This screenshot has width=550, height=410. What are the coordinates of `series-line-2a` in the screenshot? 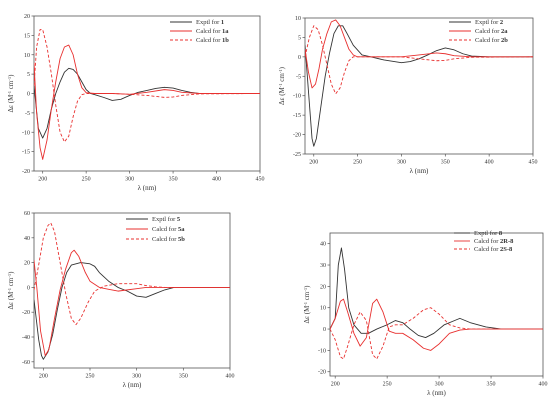 It's located at (419, 54).